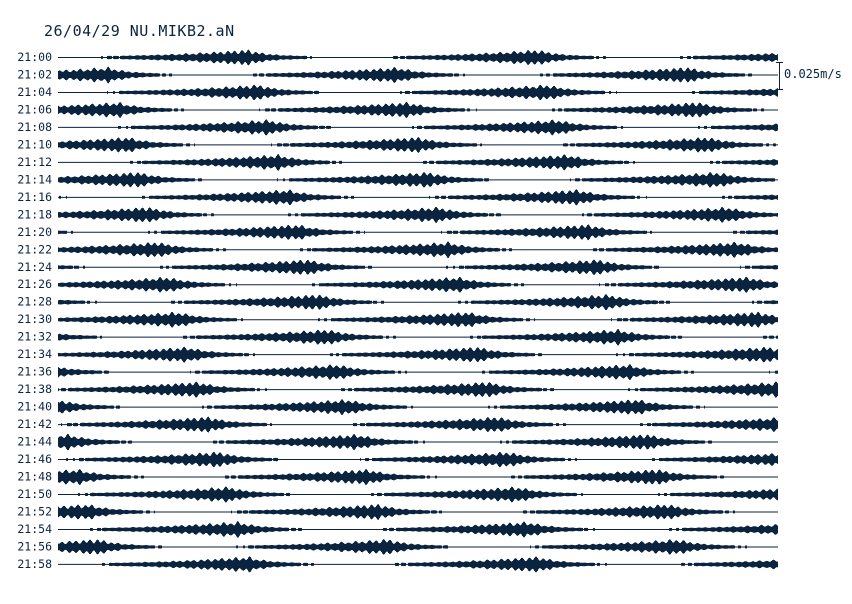  I want to click on row-time-label: 21:54, so click(34, 529).